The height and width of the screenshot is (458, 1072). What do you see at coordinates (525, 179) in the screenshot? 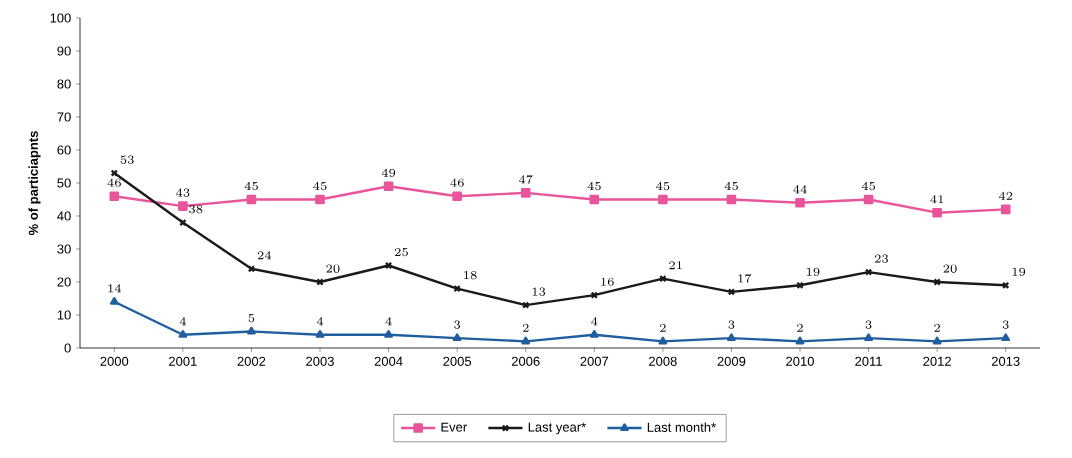
I see `data-label: 47` at bounding box center [525, 179].